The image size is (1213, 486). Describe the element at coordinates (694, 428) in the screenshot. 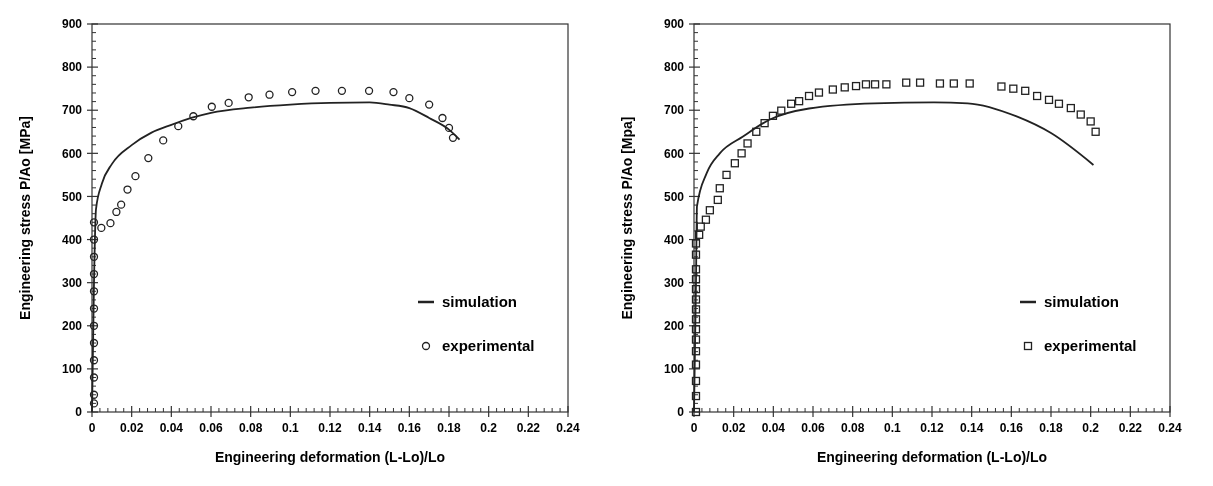

I see `x-tick-label: 0` at that location.